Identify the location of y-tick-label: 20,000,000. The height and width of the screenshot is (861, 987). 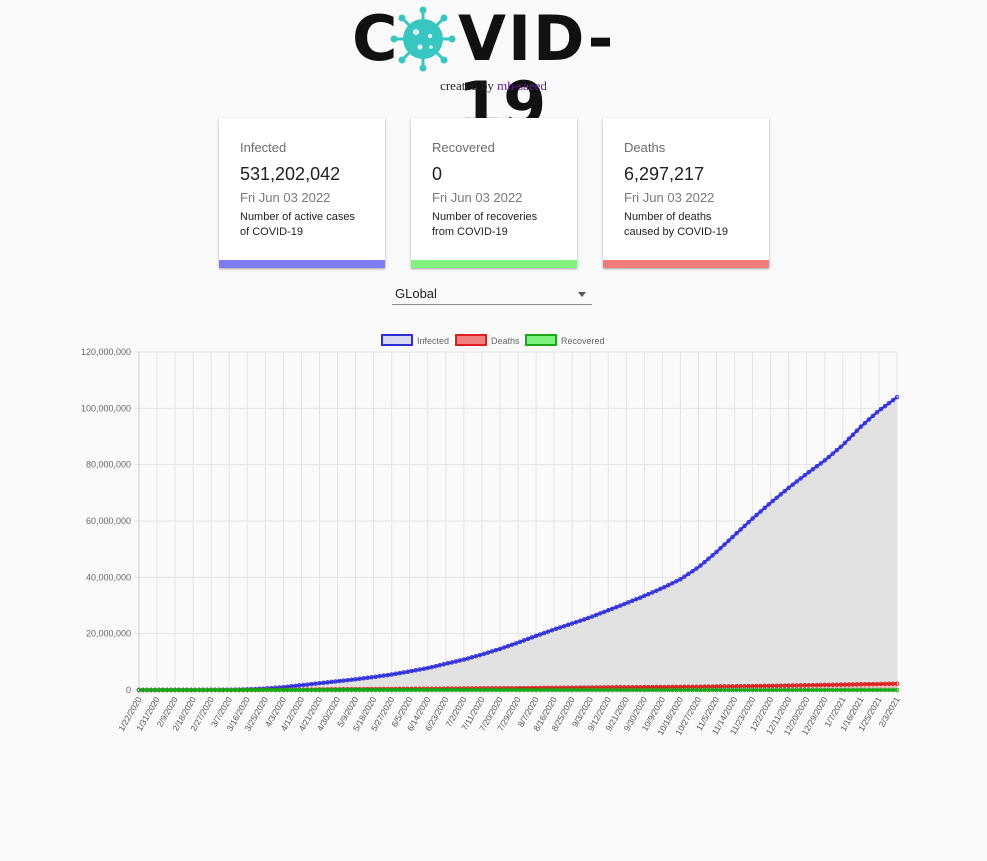
(108, 634).